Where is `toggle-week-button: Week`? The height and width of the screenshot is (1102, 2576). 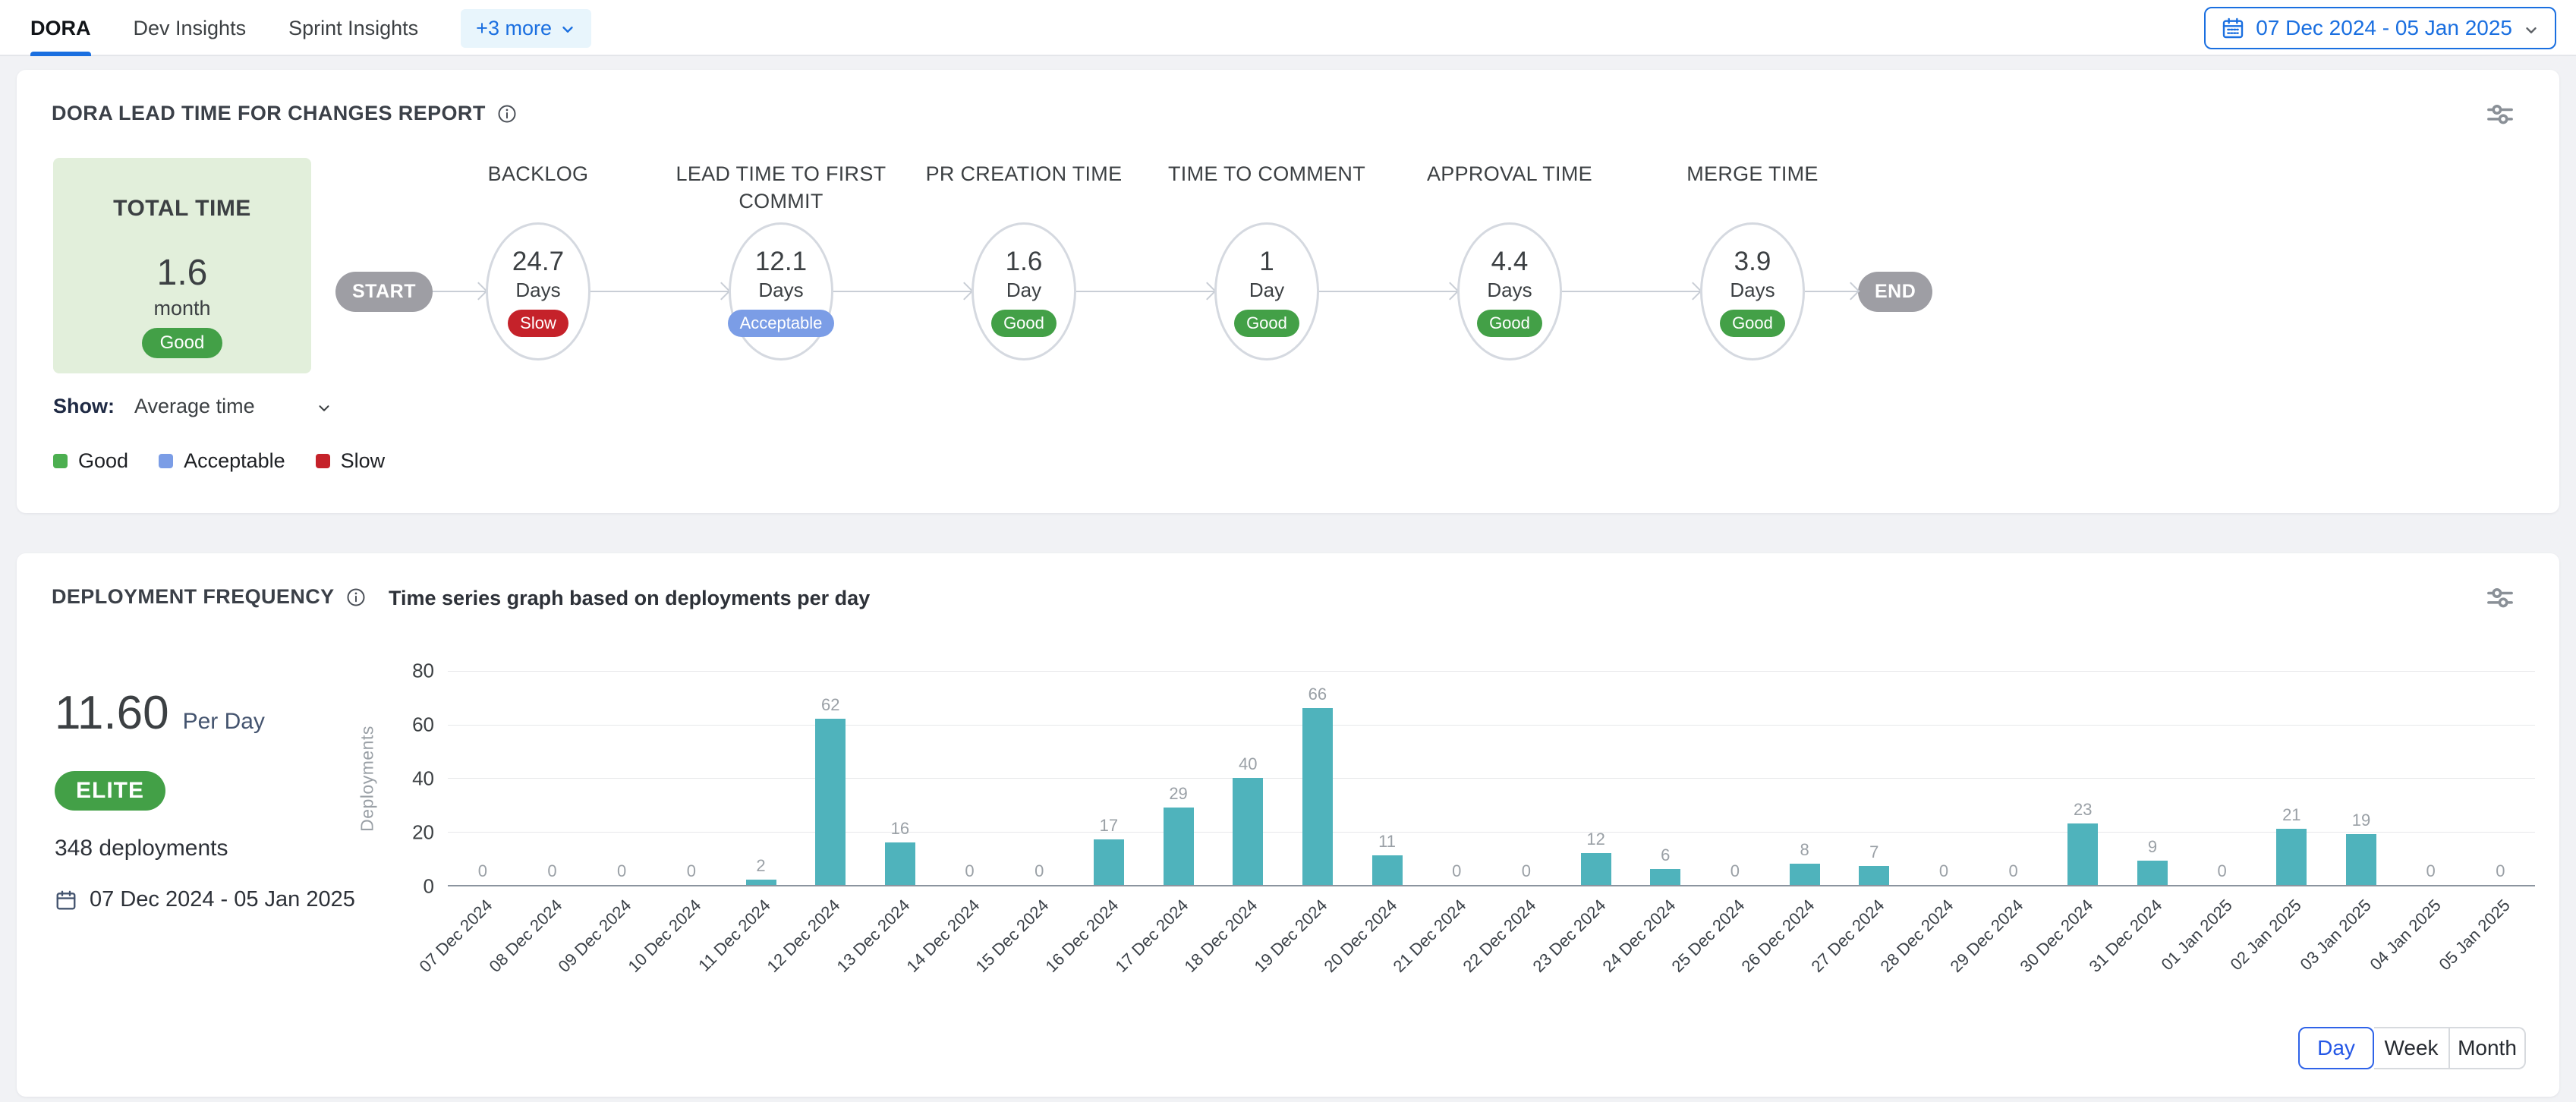 toggle-week-button: Week is located at coordinates (2412, 1048).